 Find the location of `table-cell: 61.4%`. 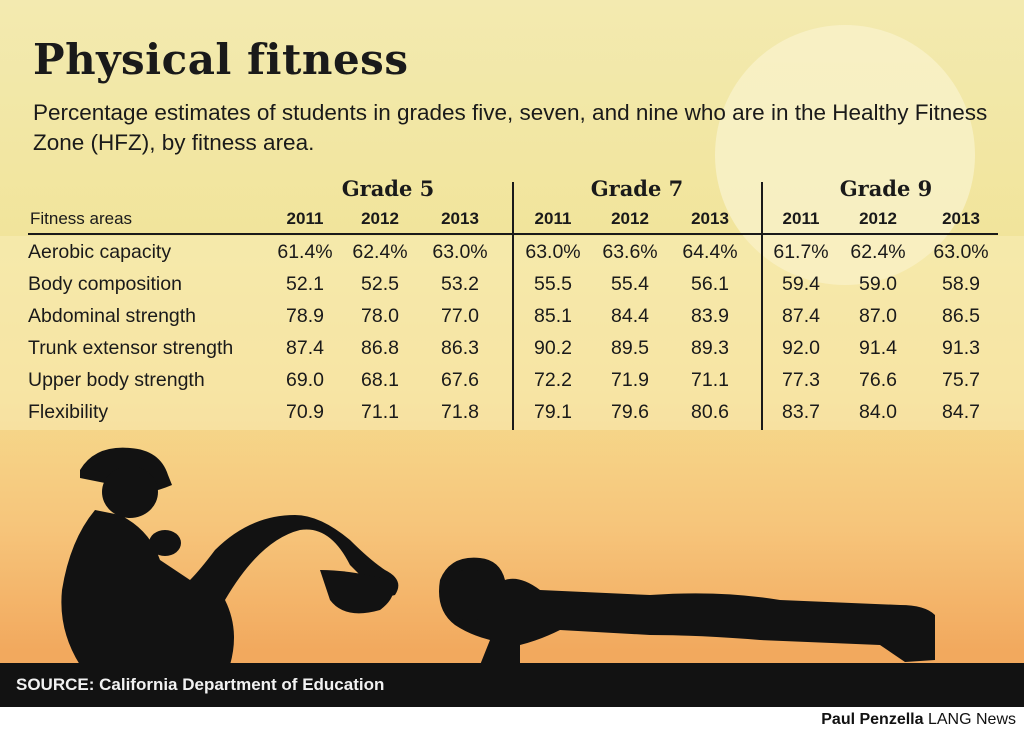

table-cell: 61.4% is located at coordinates (305, 252).